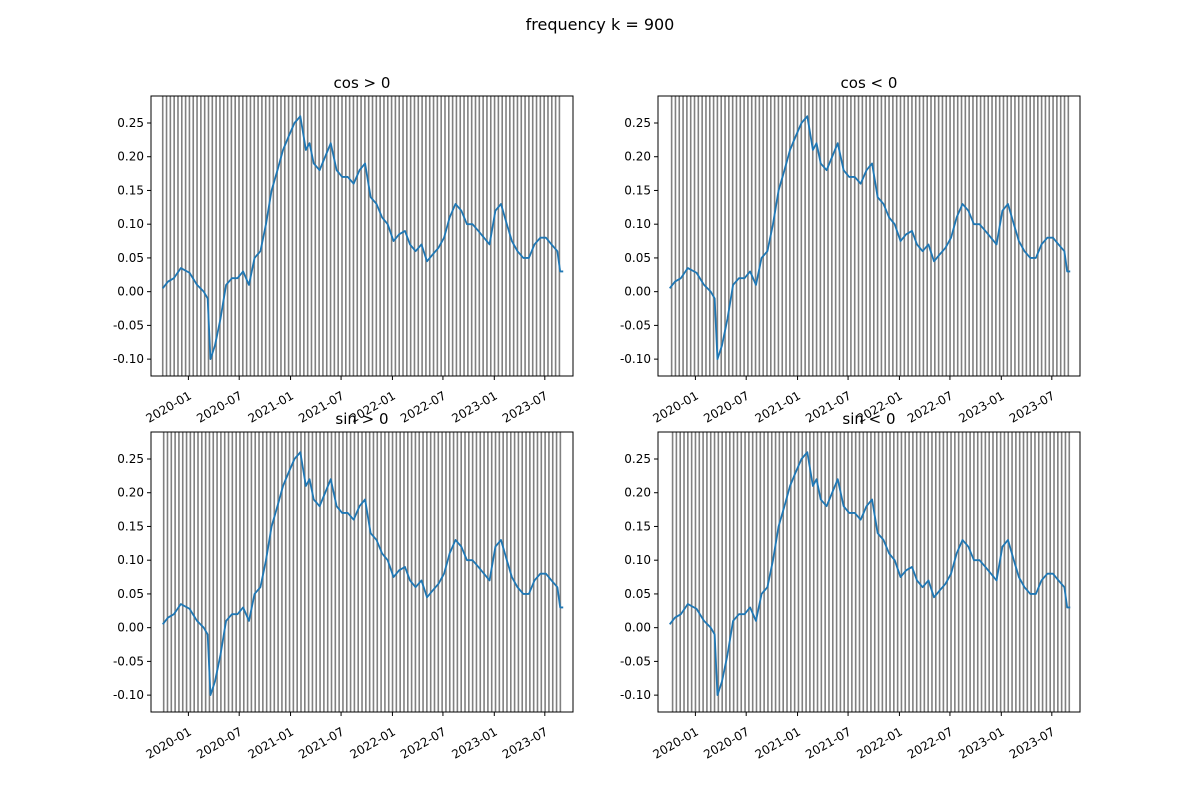 The image size is (1200, 800). I want to click on subplot-title: cos > 0, so click(362, 83).